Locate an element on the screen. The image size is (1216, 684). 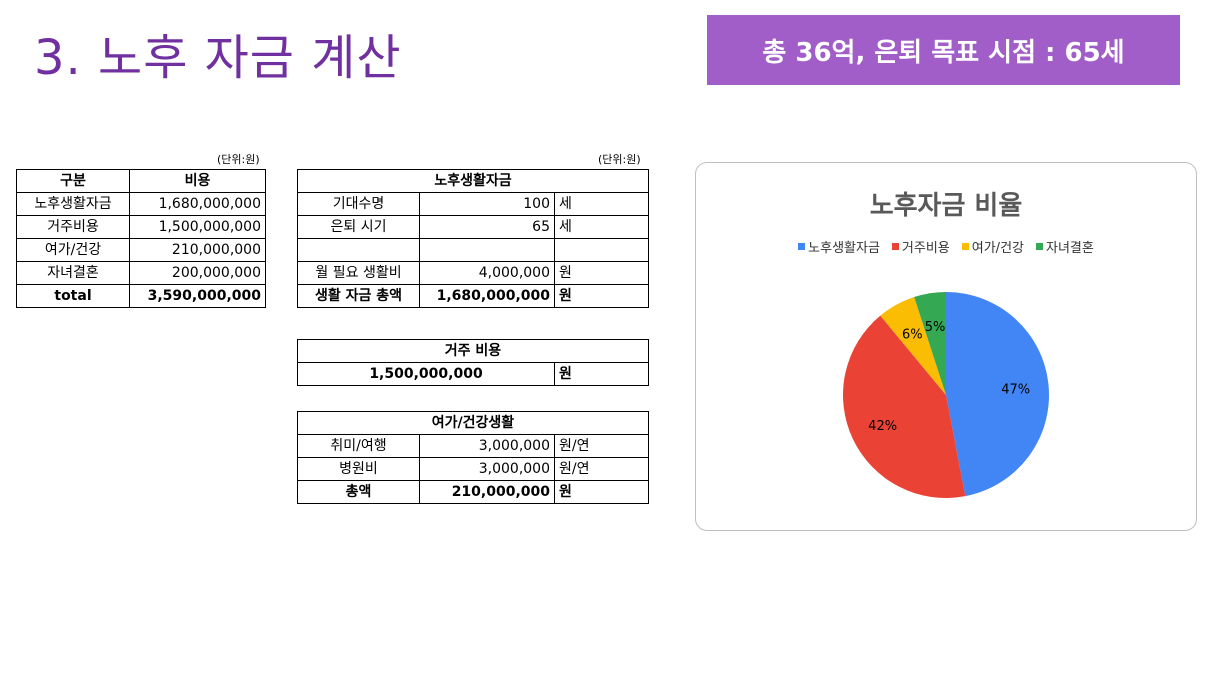
data-label: 6% is located at coordinates (912, 335).